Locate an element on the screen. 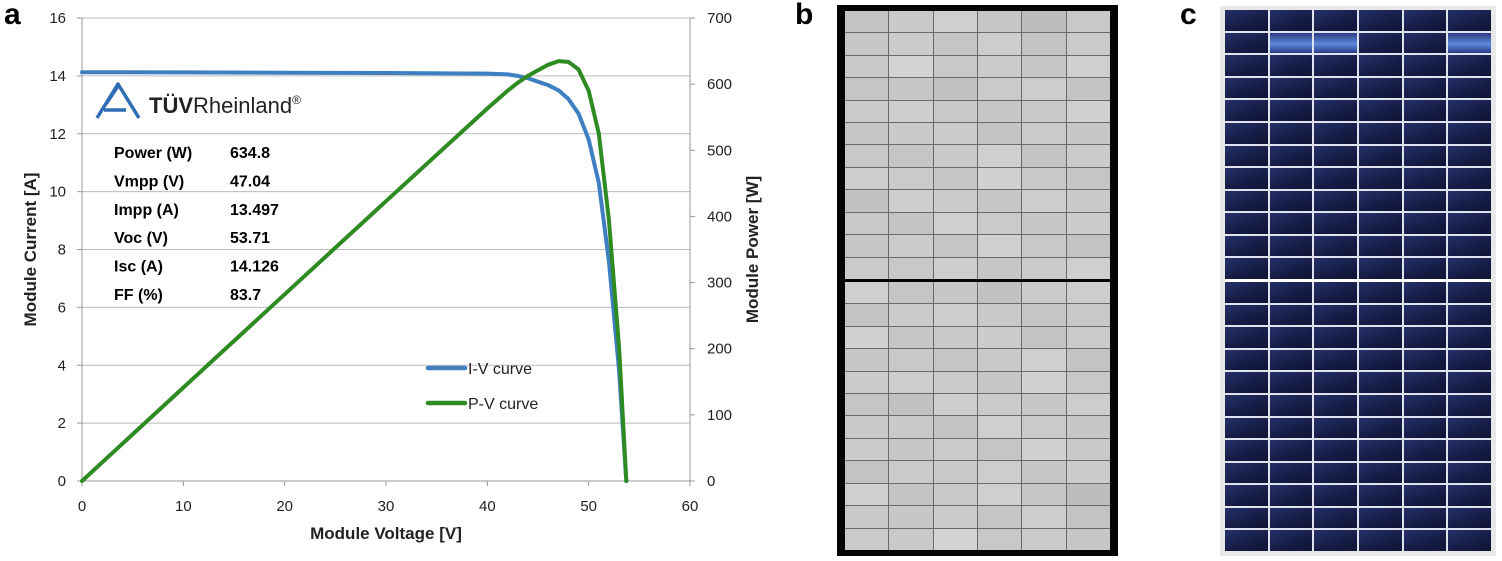 The width and height of the screenshot is (1502, 561). y-tick-label-4: 8 is located at coordinates (62, 250).